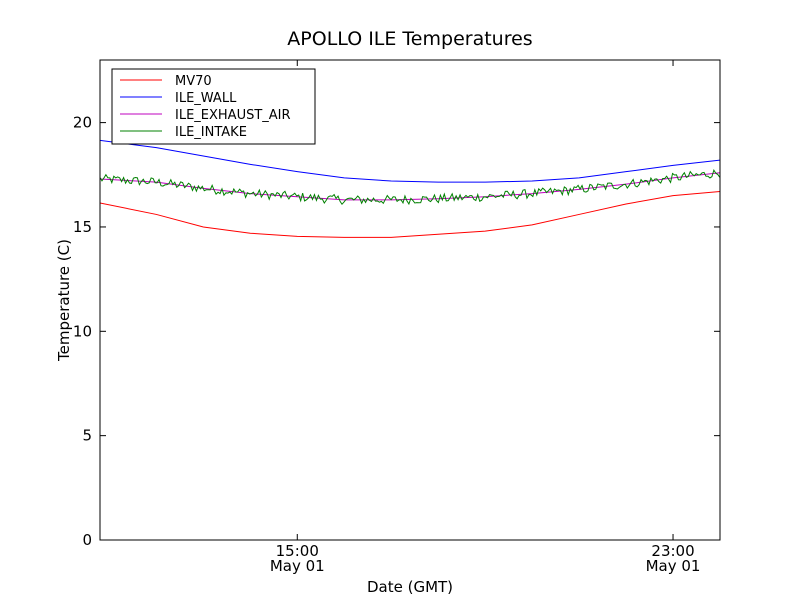 This screenshot has height=600, width=800. I want to click on series-layer, so click(410, 188).